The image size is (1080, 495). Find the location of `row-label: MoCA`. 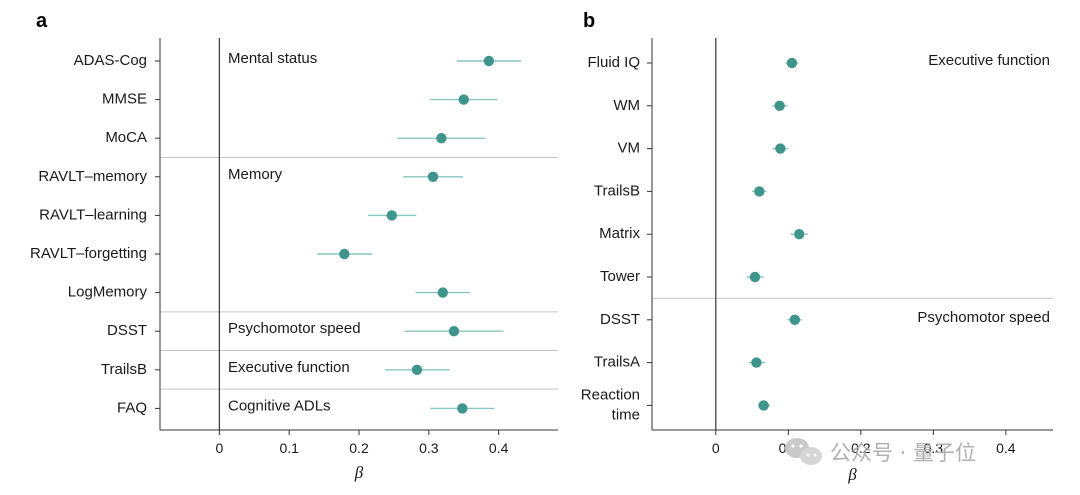

row-label: MoCA is located at coordinates (126, 137).